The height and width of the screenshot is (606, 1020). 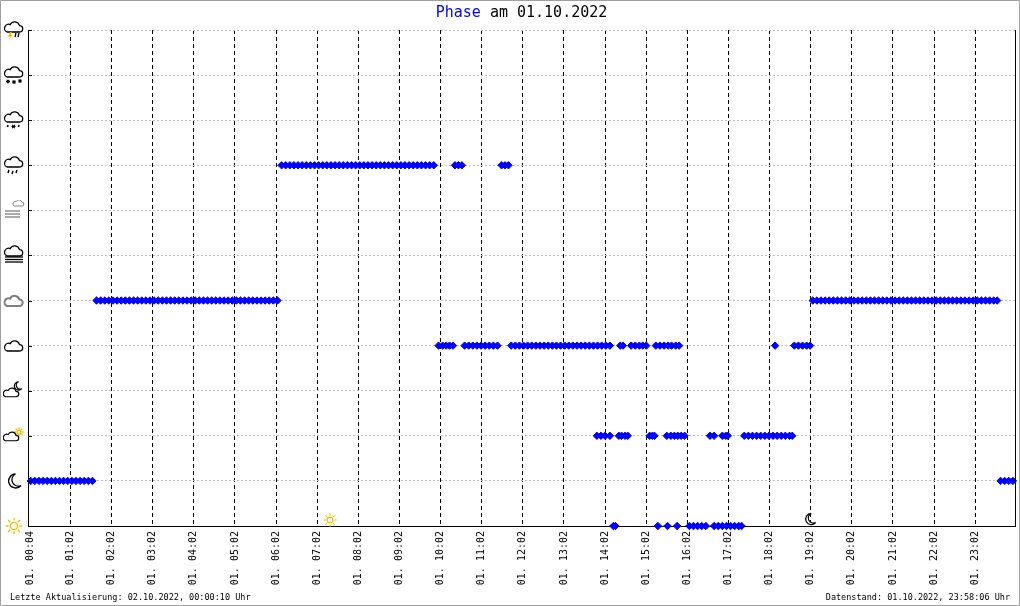 What do you see at coordinates (563, 558) in the screenshot?
I see `x-tick-label: 01. 13:02` at bounding box center [563, 558].